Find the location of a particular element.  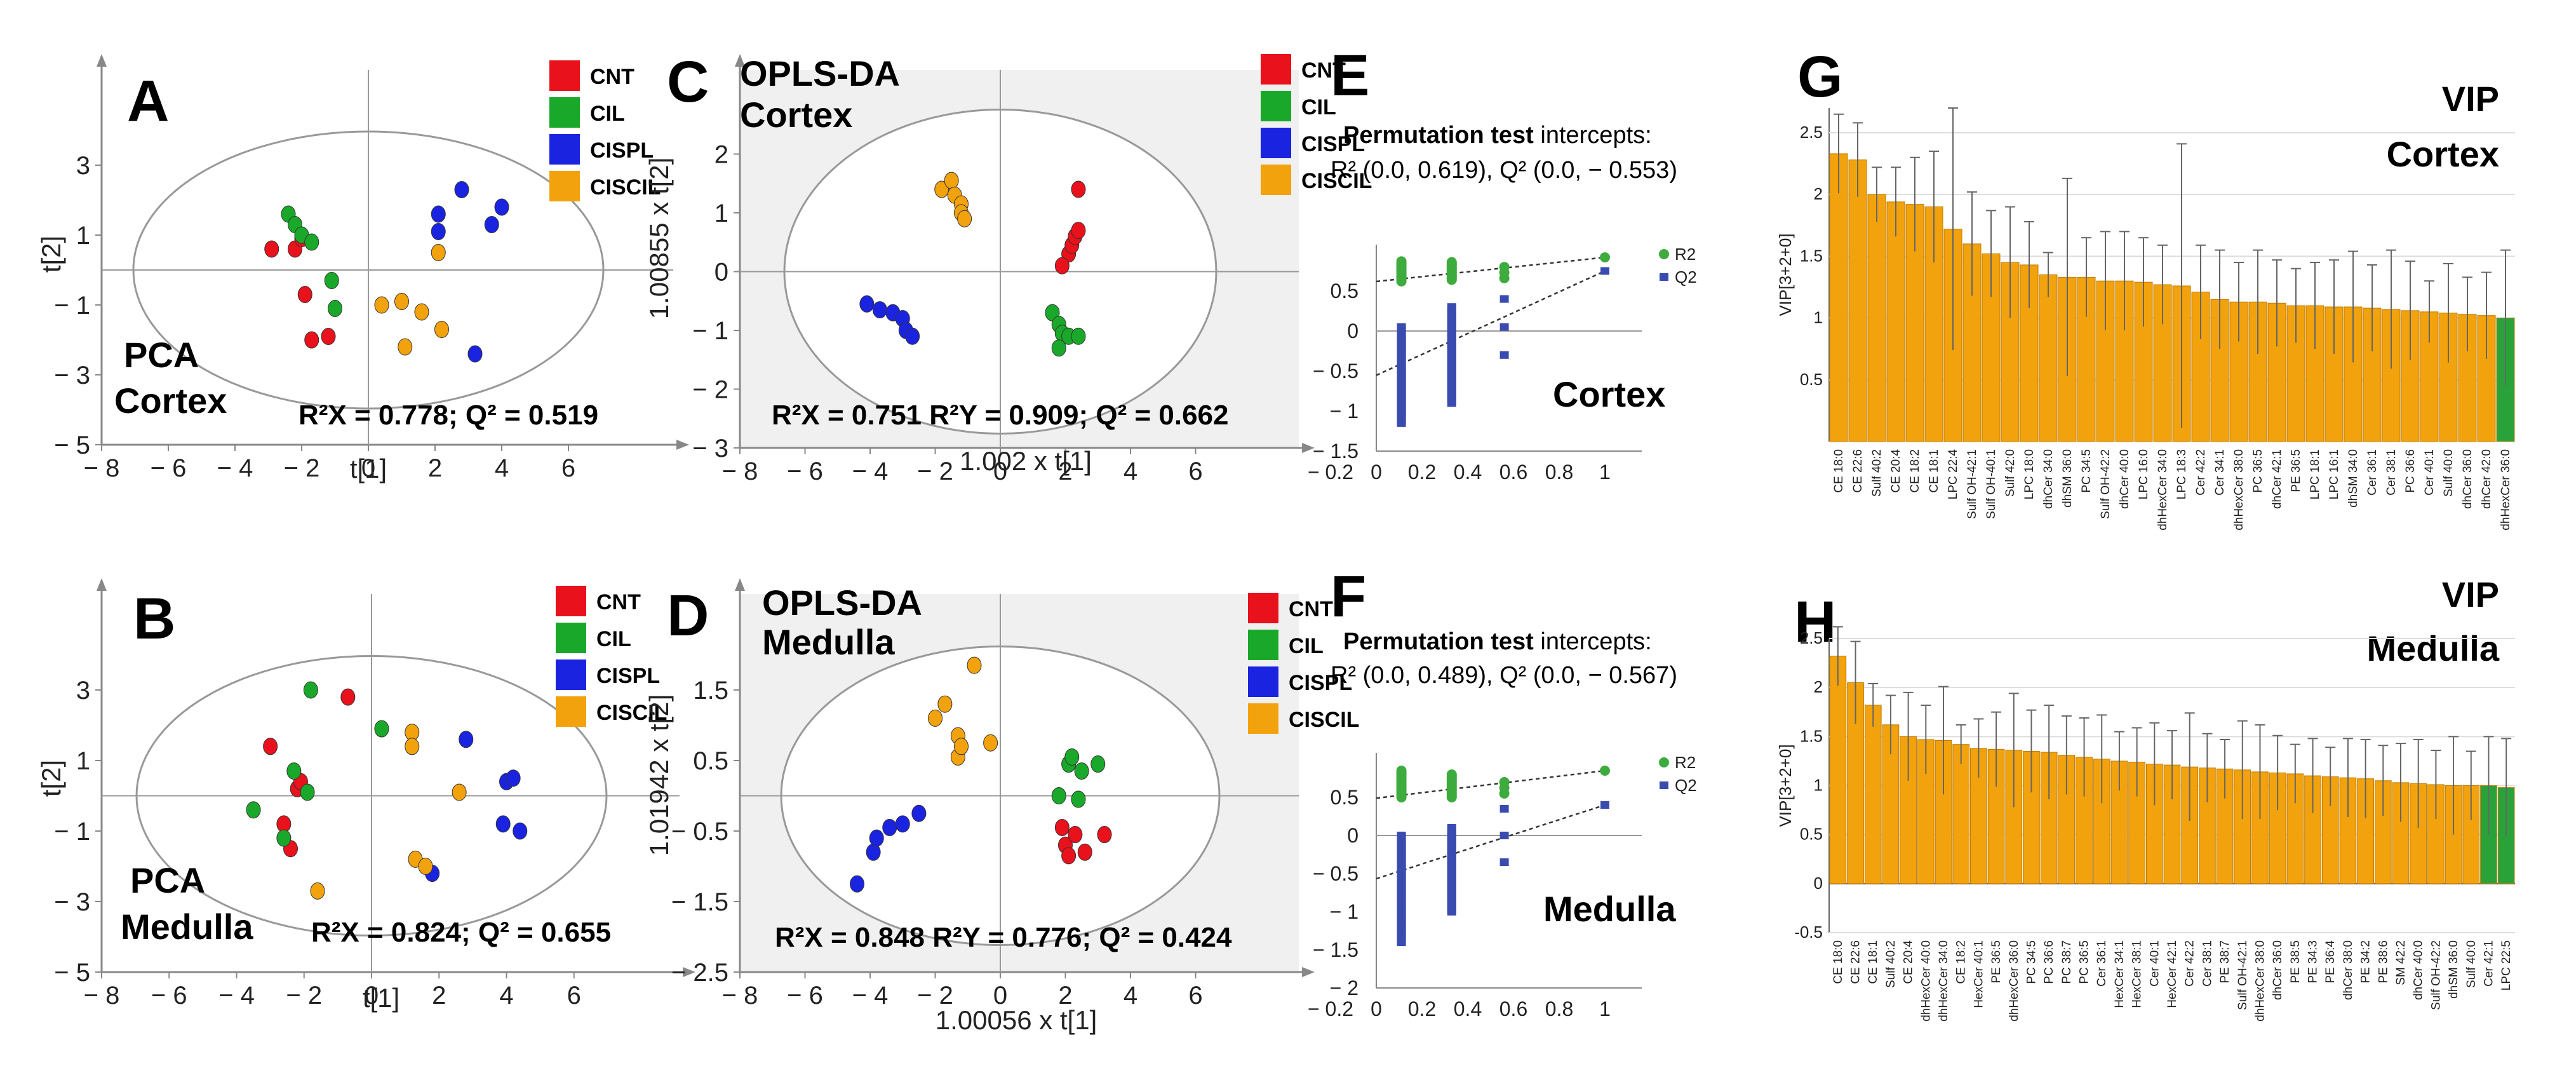

x-tick-label: − 2 is located at coordinates (935, 471).